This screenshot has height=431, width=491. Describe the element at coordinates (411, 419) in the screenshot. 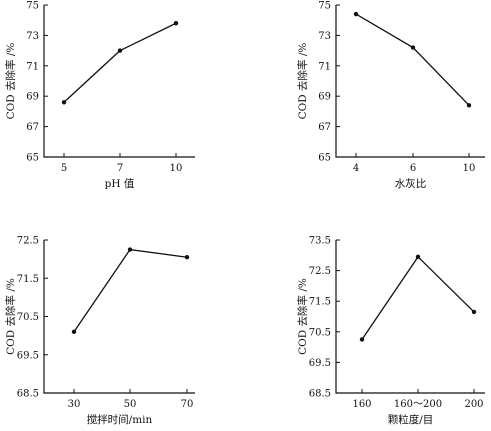

I see `x-axis-label: 颗粒度/目` at that location.